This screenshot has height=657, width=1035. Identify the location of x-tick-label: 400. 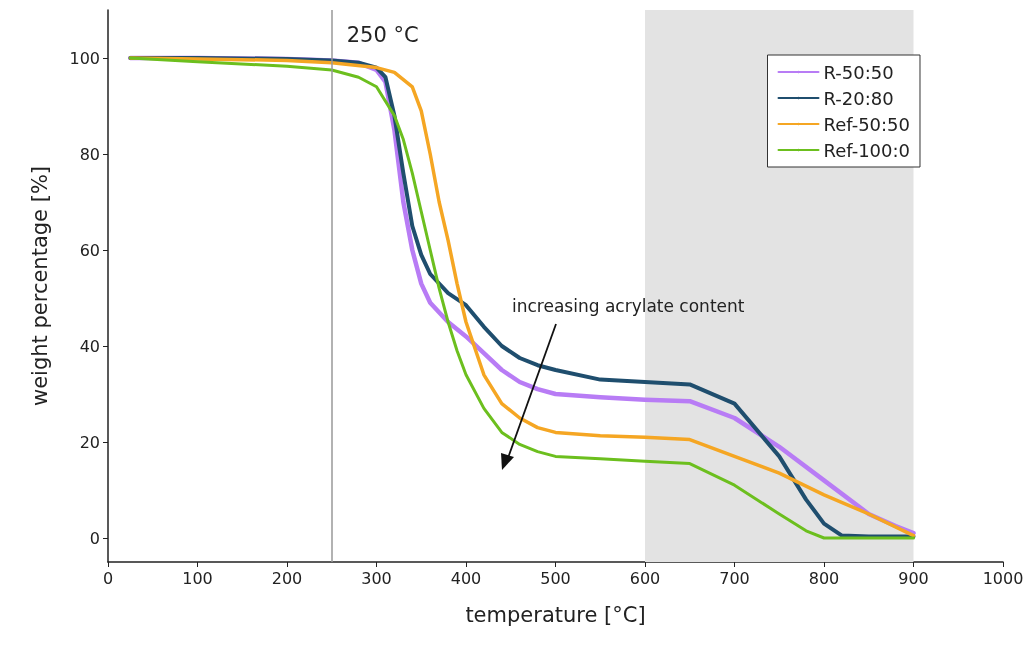
(466, 578).